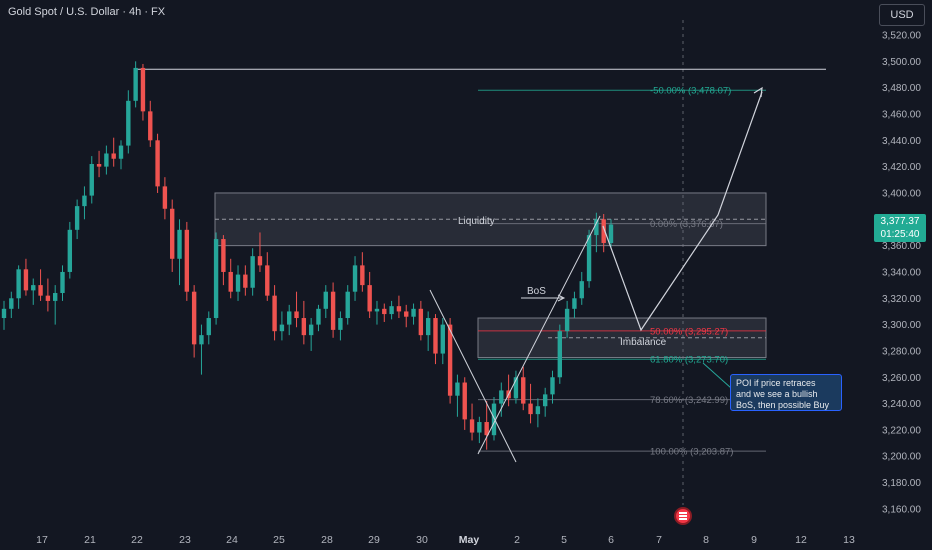  I want to click on y-tick-label: 3,360.00, so click(901, 246).